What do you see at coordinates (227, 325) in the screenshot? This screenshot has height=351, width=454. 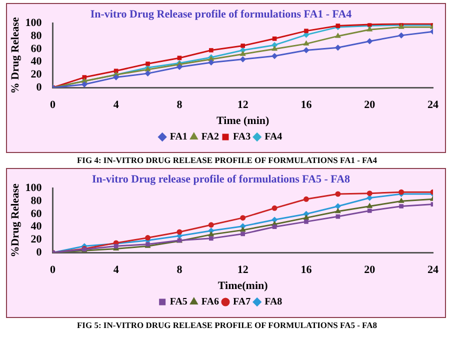 I see `caption: FIG 5: IN-VITRO DRUG RELEASE PROFILE OF FORMULATIONS FA5 - FA8` at bounding box center [227, 325].